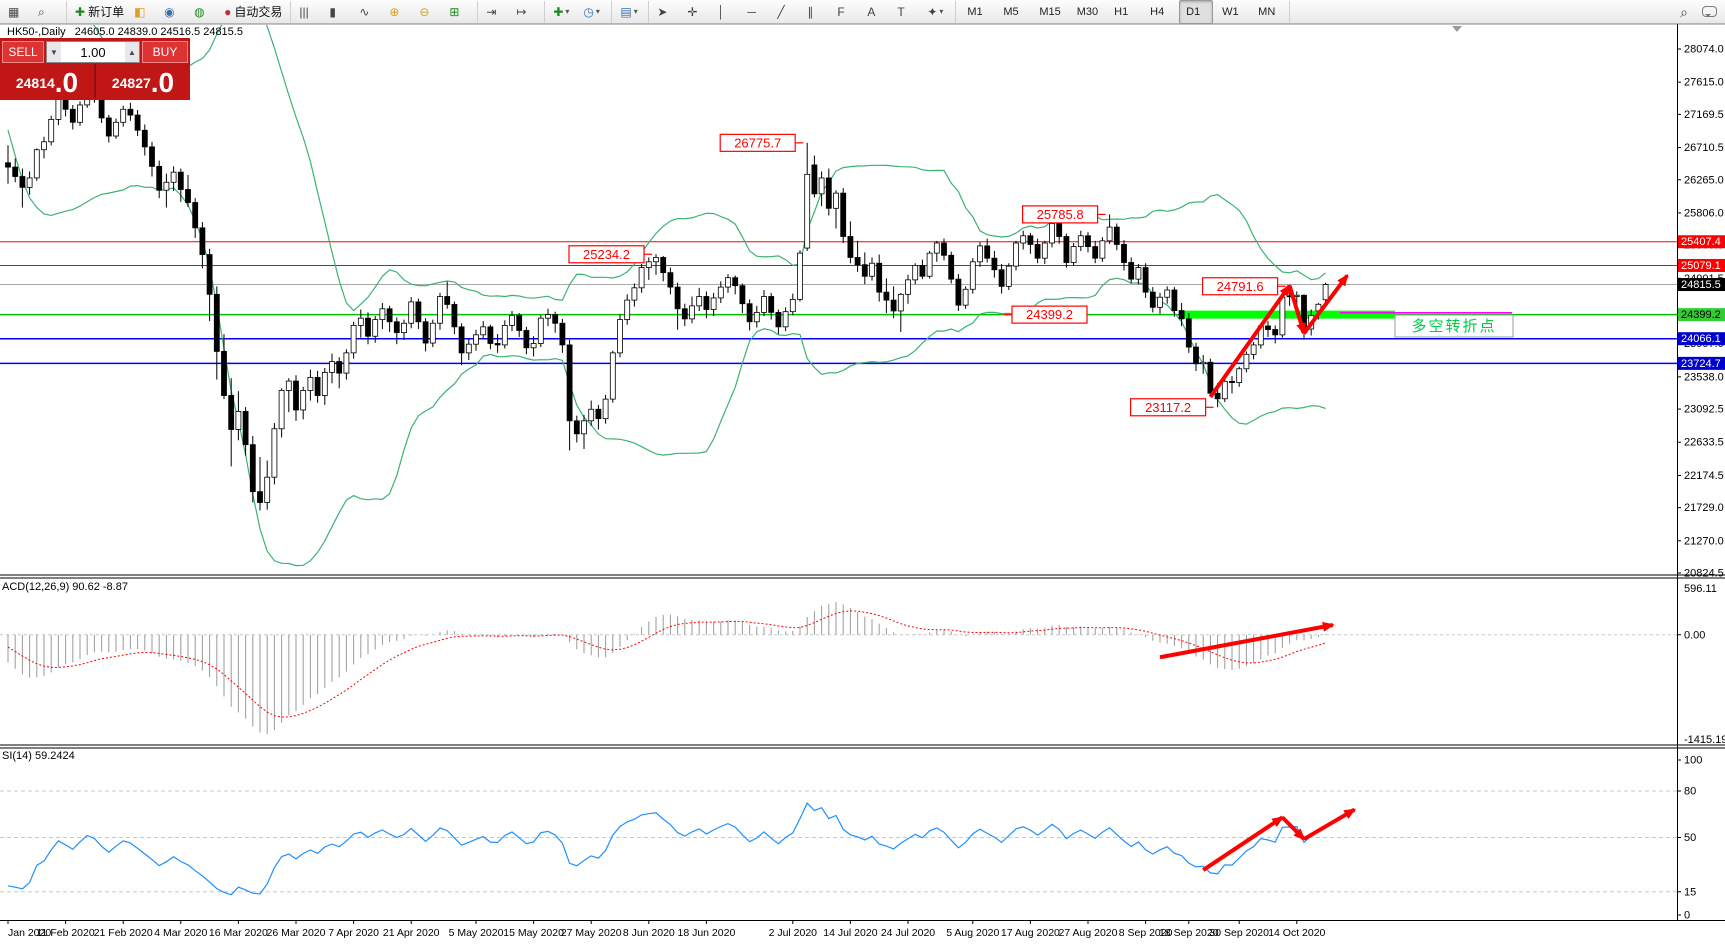  Describe the element at coordinates (165, 52) in the screenshot. I see `buy-button: BUY` at that location.